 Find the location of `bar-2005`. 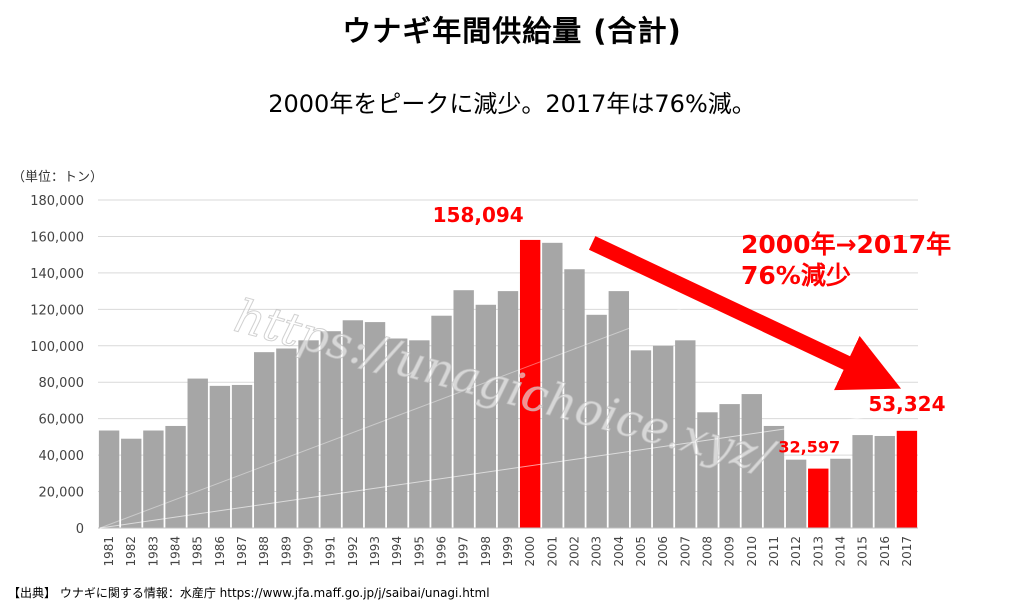

bar-2005 is located at coordinates (641, 439).